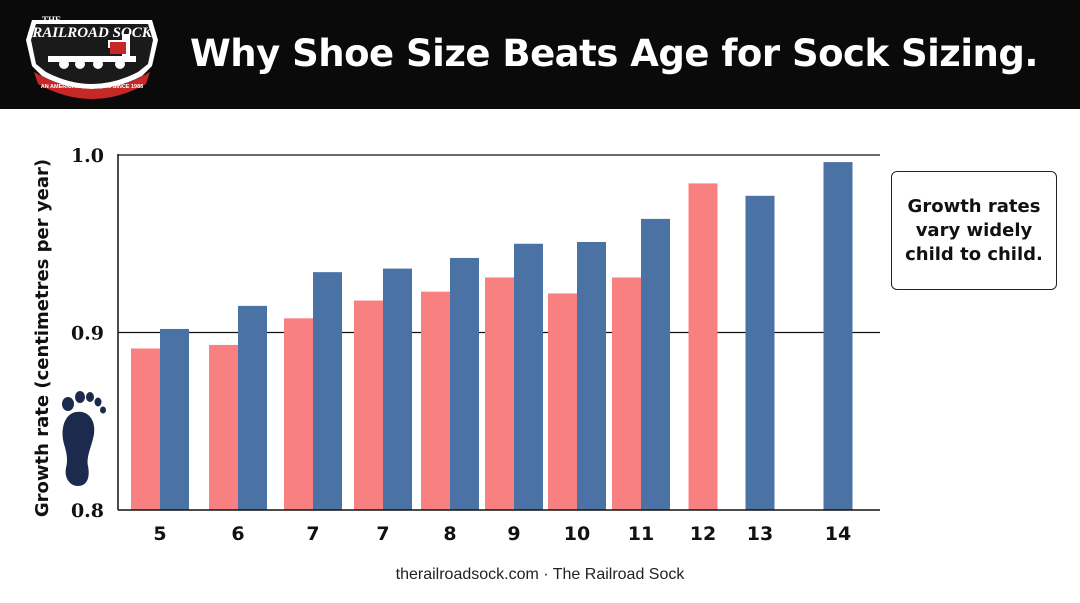  I want to click on logo-top-text: THE, so click(51, 20).